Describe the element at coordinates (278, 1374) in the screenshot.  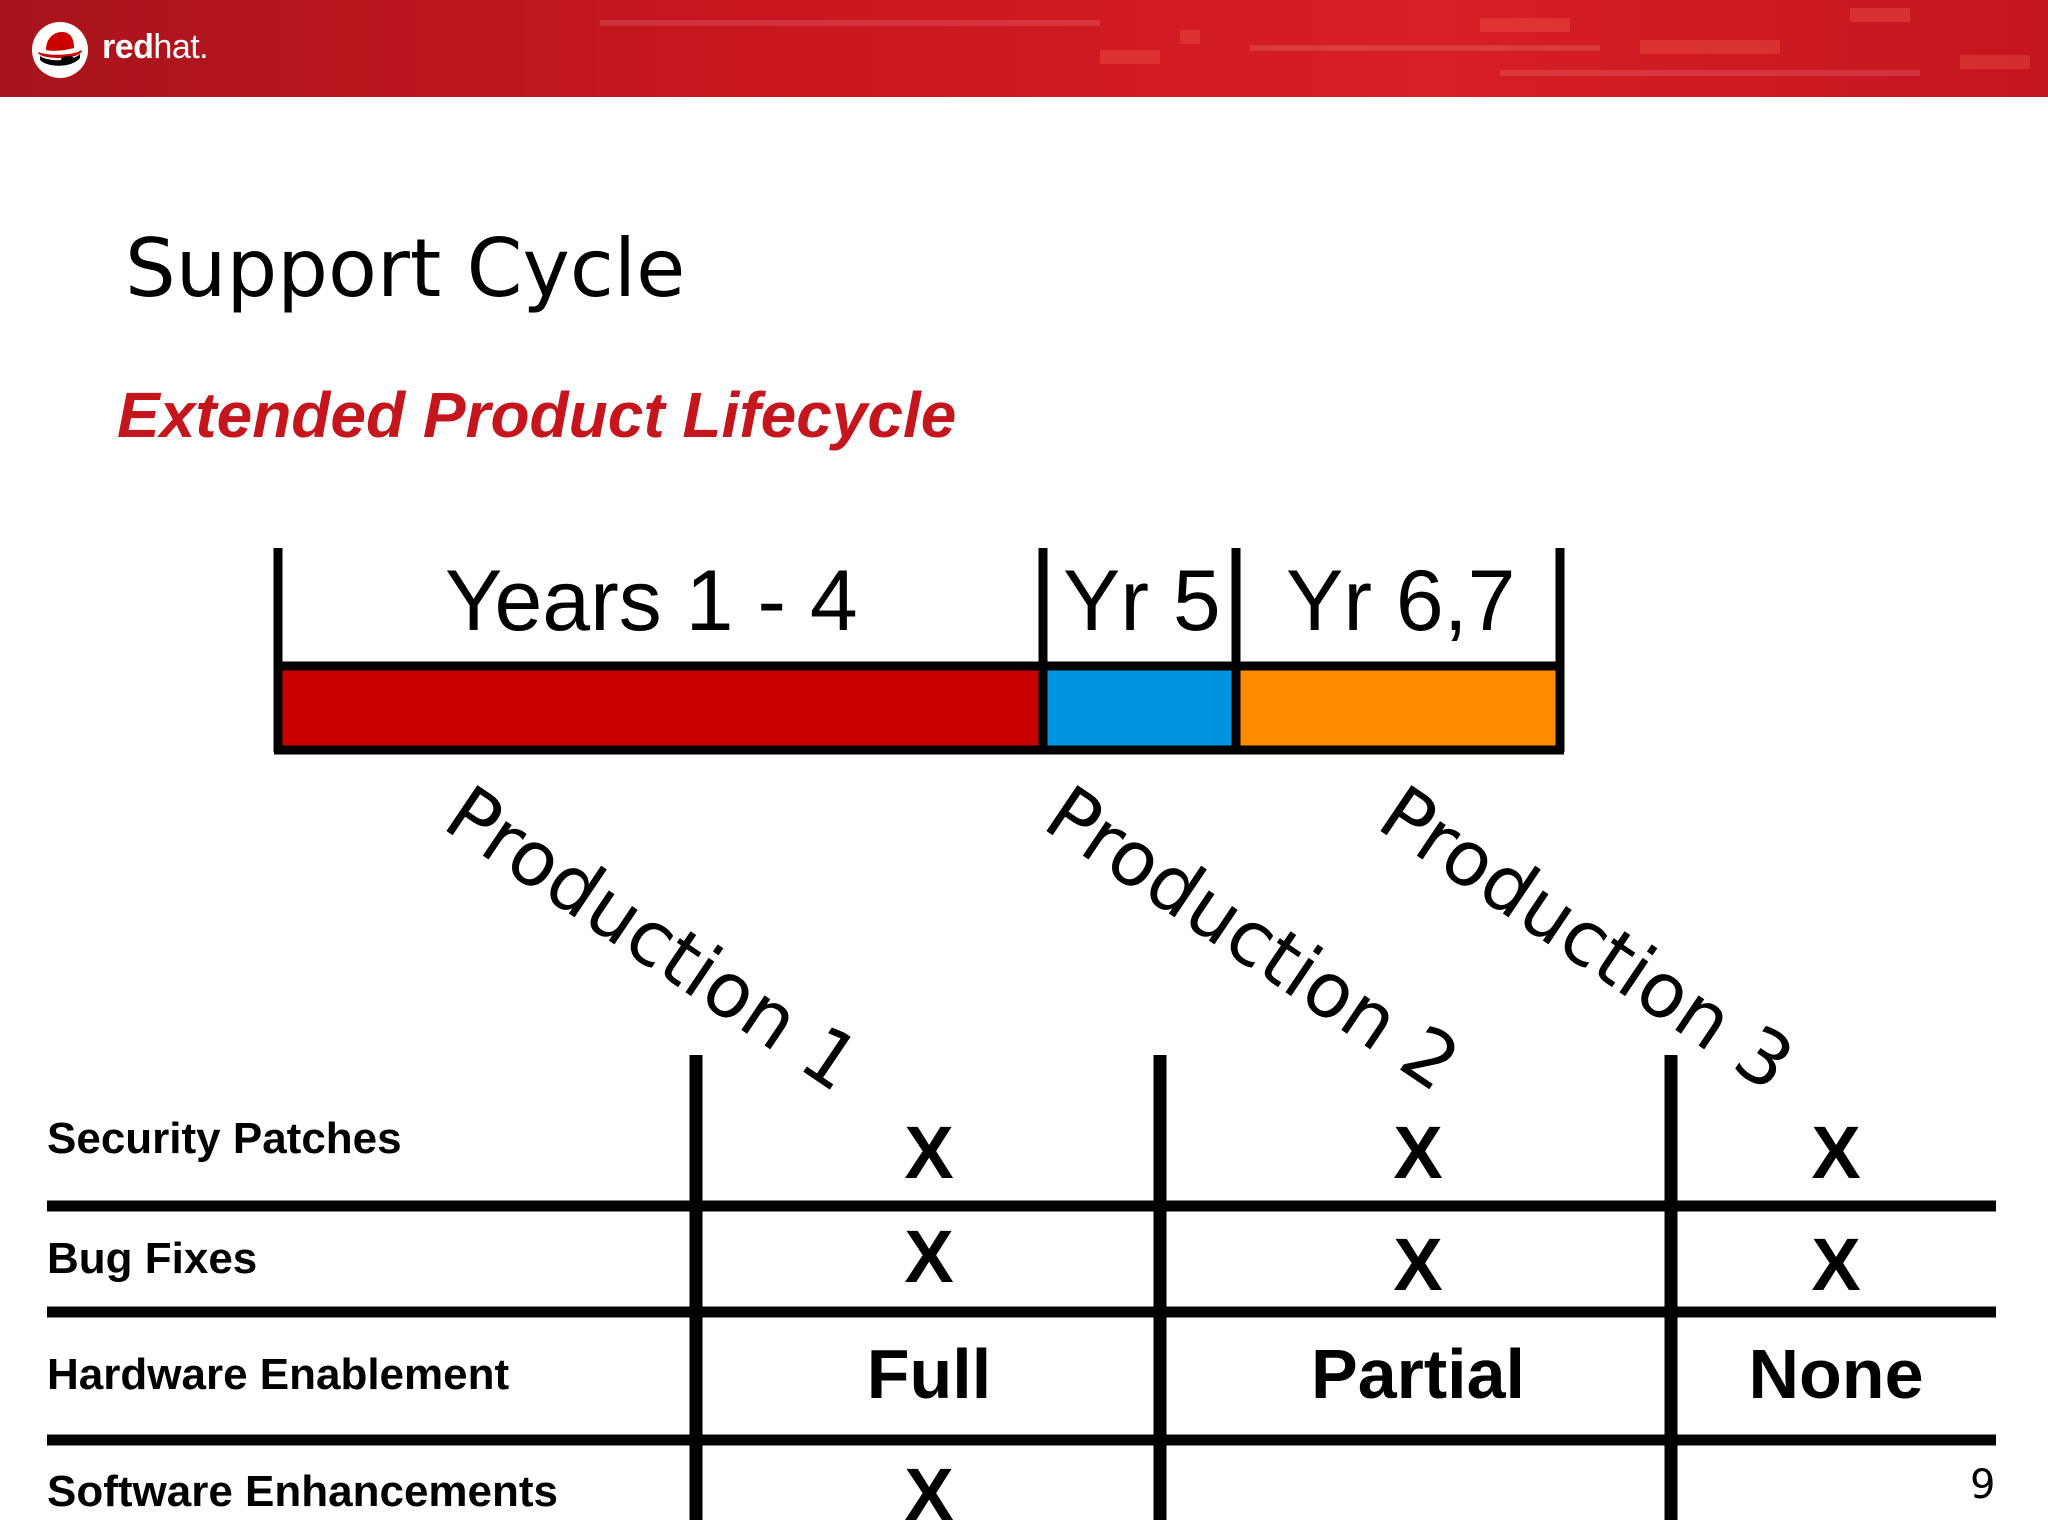
I see `row-label-hardware-enablement: Hardware Enablement` at that location.